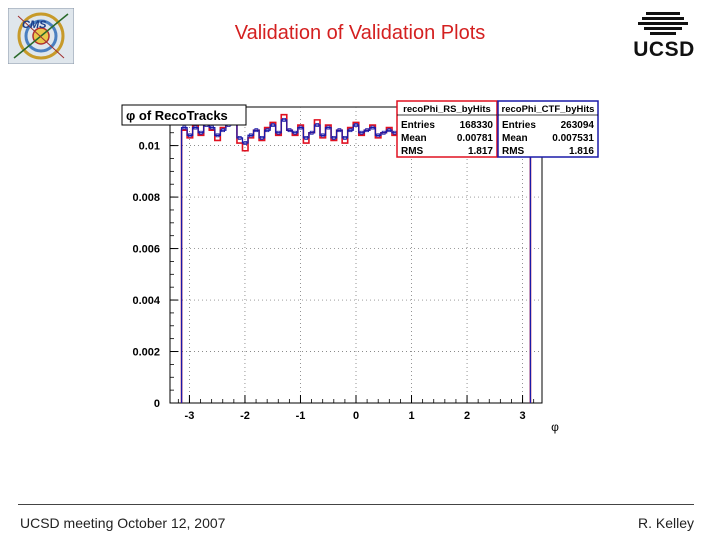 This screenshot has width=720, height=540. What do you see at coordinates (555, 427) in the screenshot?
I see `x-axis-label: φ` at bounding box center [555, 427].